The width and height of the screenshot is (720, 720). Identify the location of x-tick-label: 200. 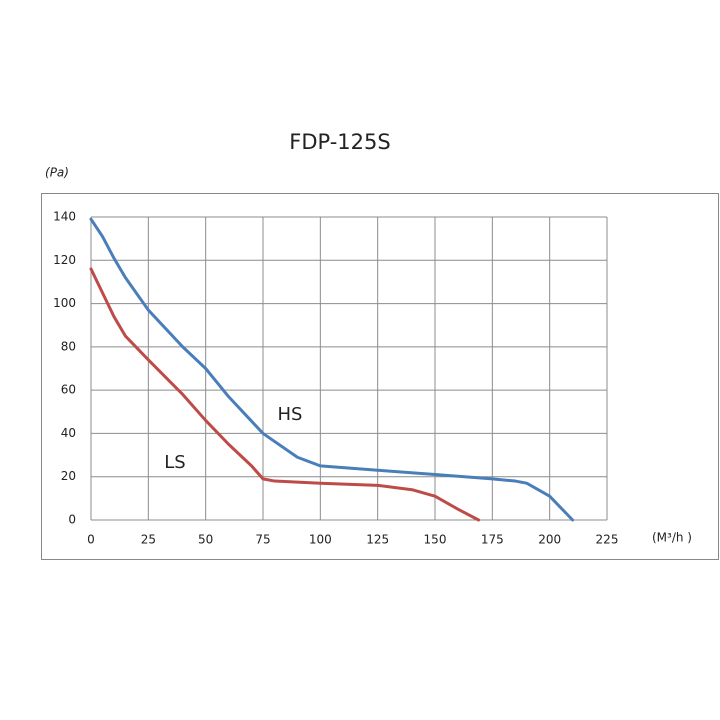
(549, 540).